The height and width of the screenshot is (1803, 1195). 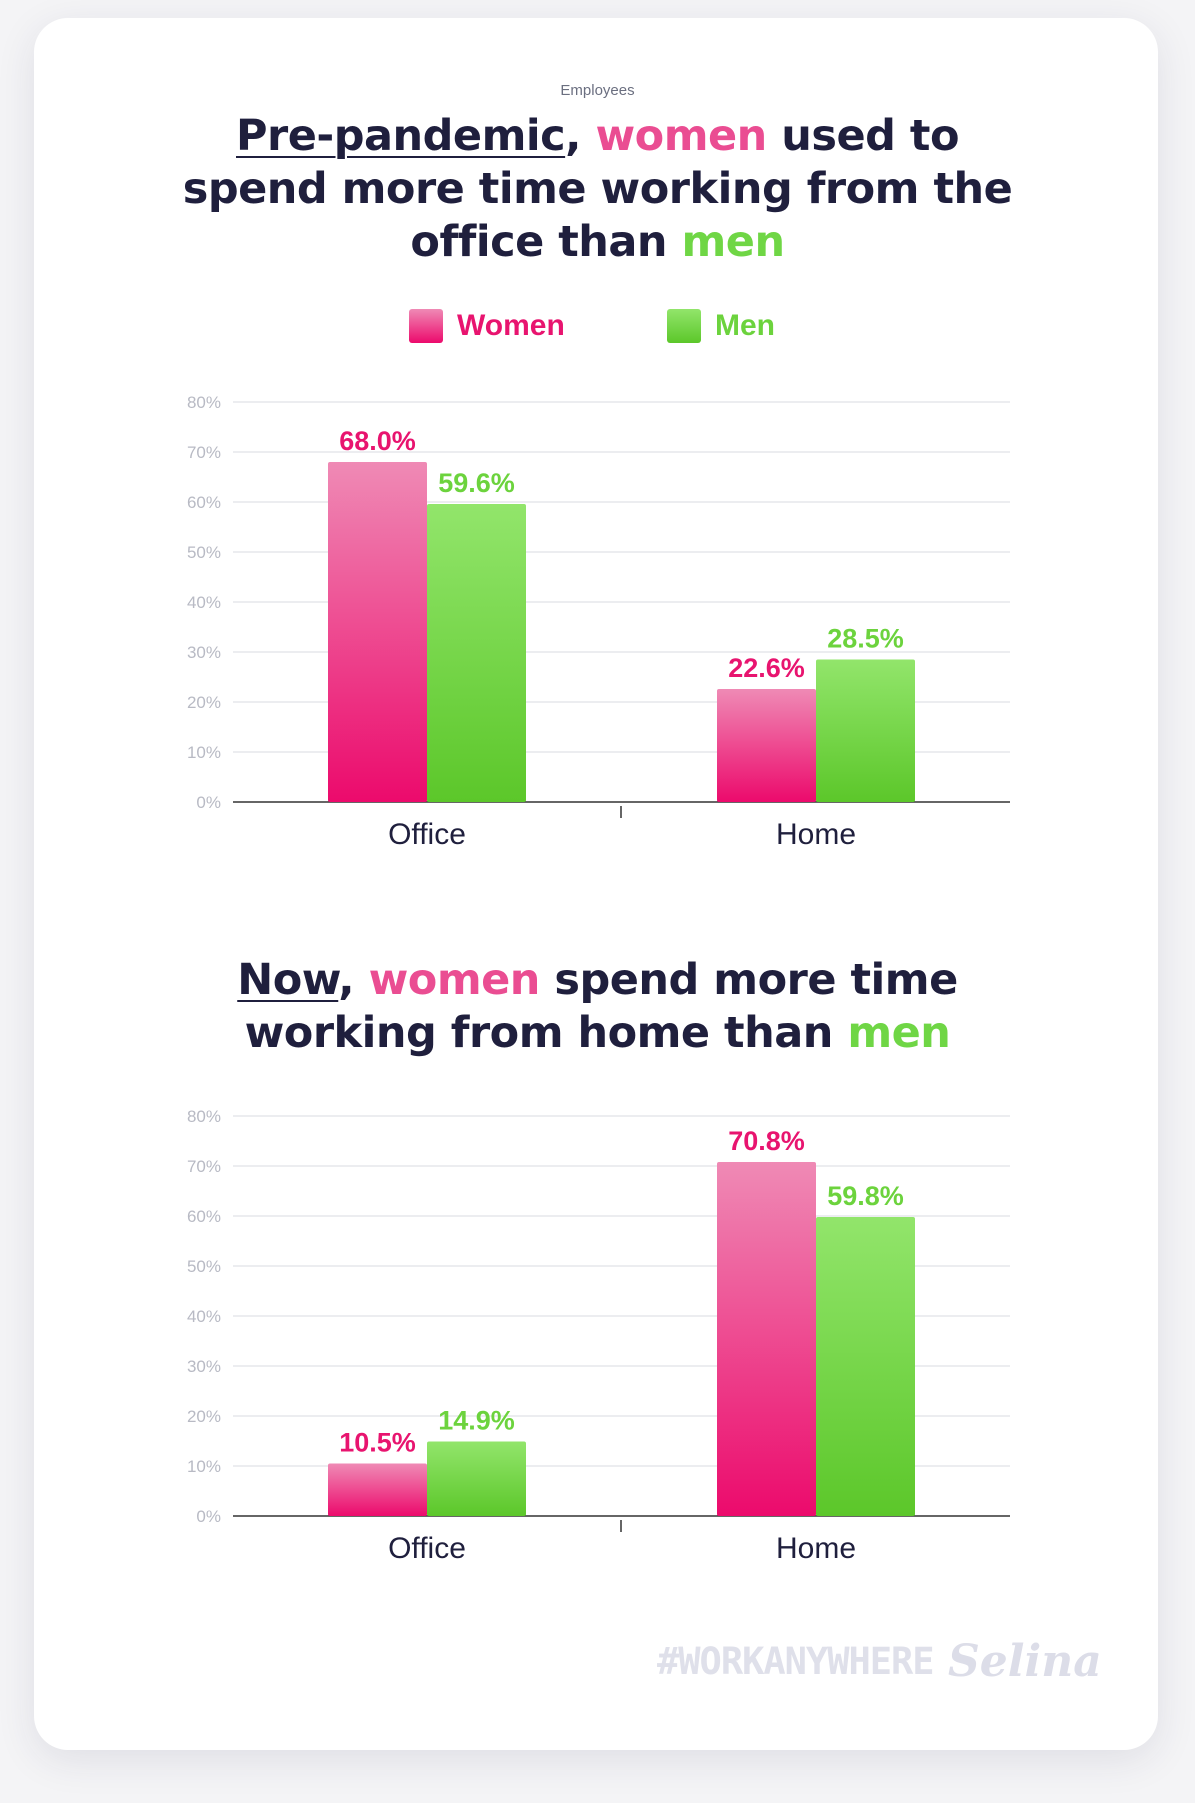 What do you see at coordinates (426, 326) in the screenshot?
I see `legend-swatch-women` at bounding box center [426, 326].